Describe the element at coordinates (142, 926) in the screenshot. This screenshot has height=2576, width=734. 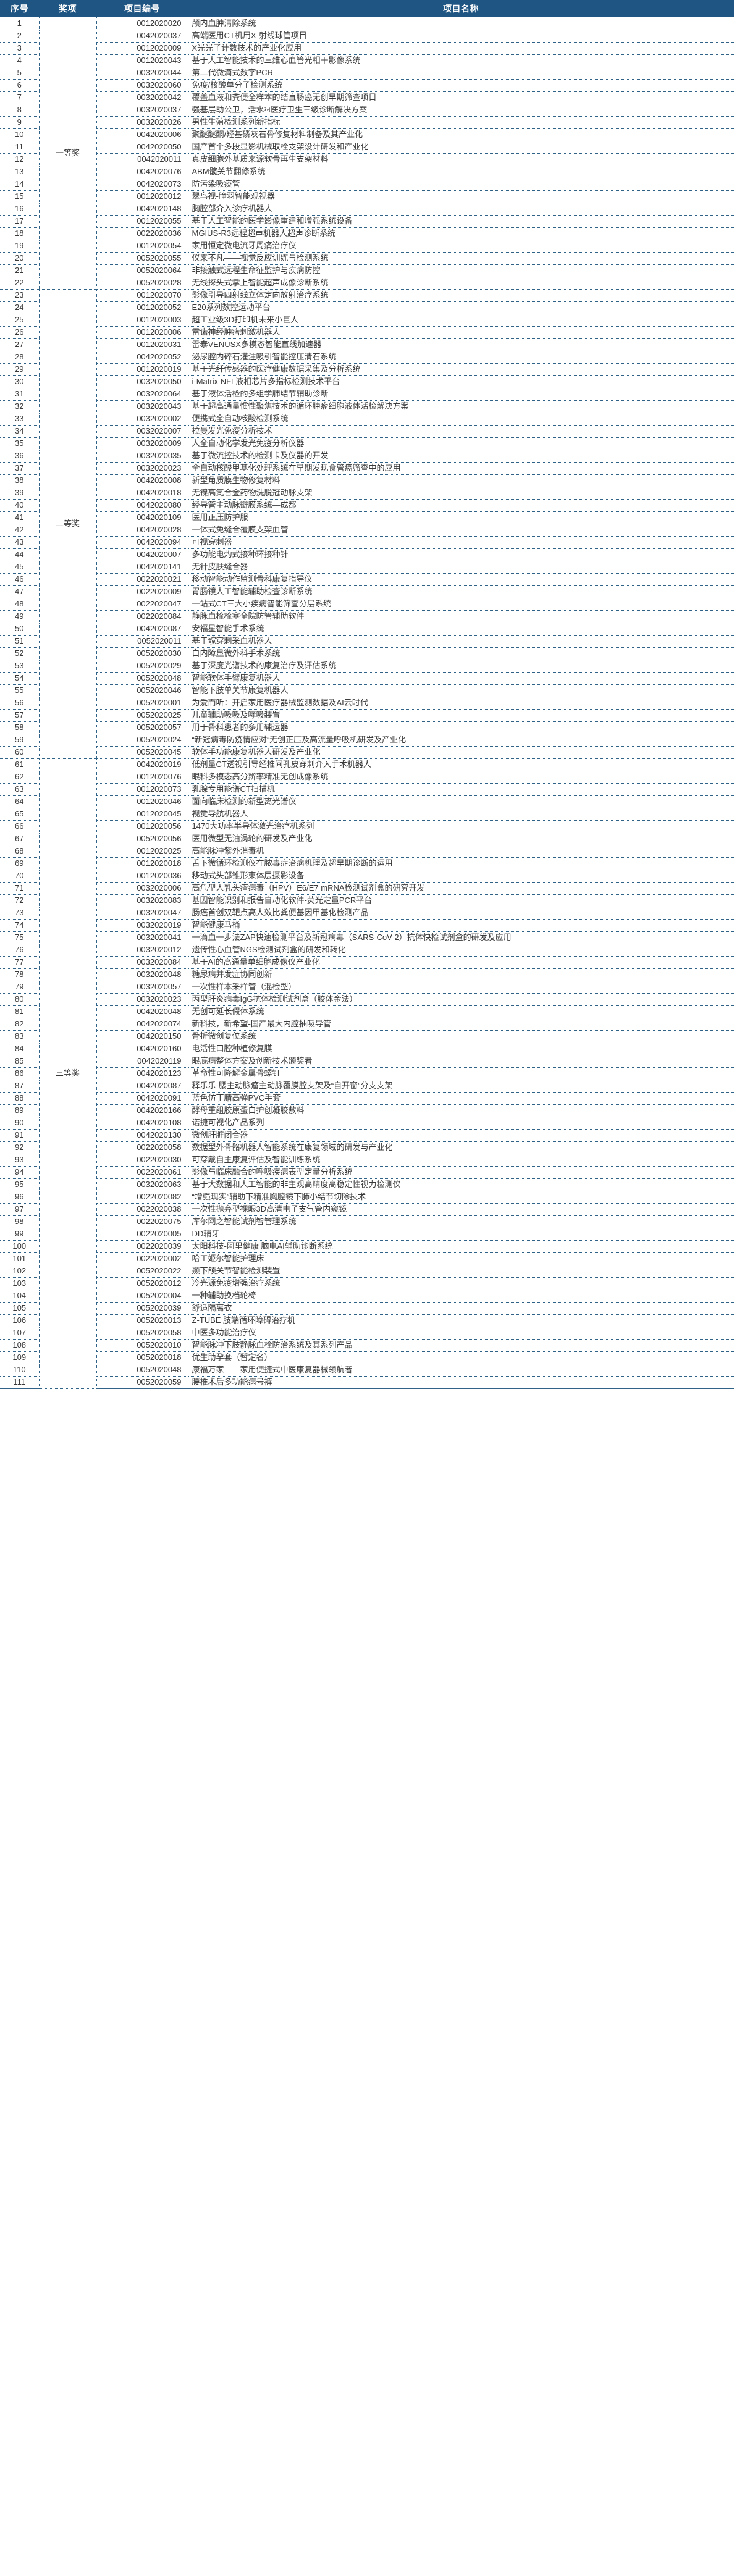
I see `cell-project-code: 0032020019` at that location.